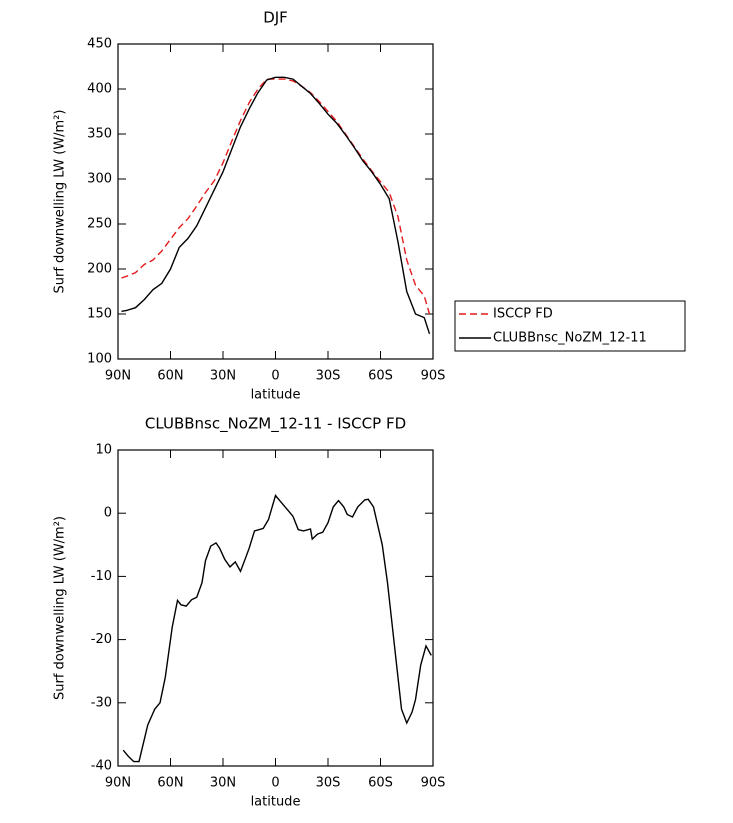  What do you see at coordinates (101, 766) in the screenshot?
I see `y-tick-label: -40` at bounding box center [101, 766].